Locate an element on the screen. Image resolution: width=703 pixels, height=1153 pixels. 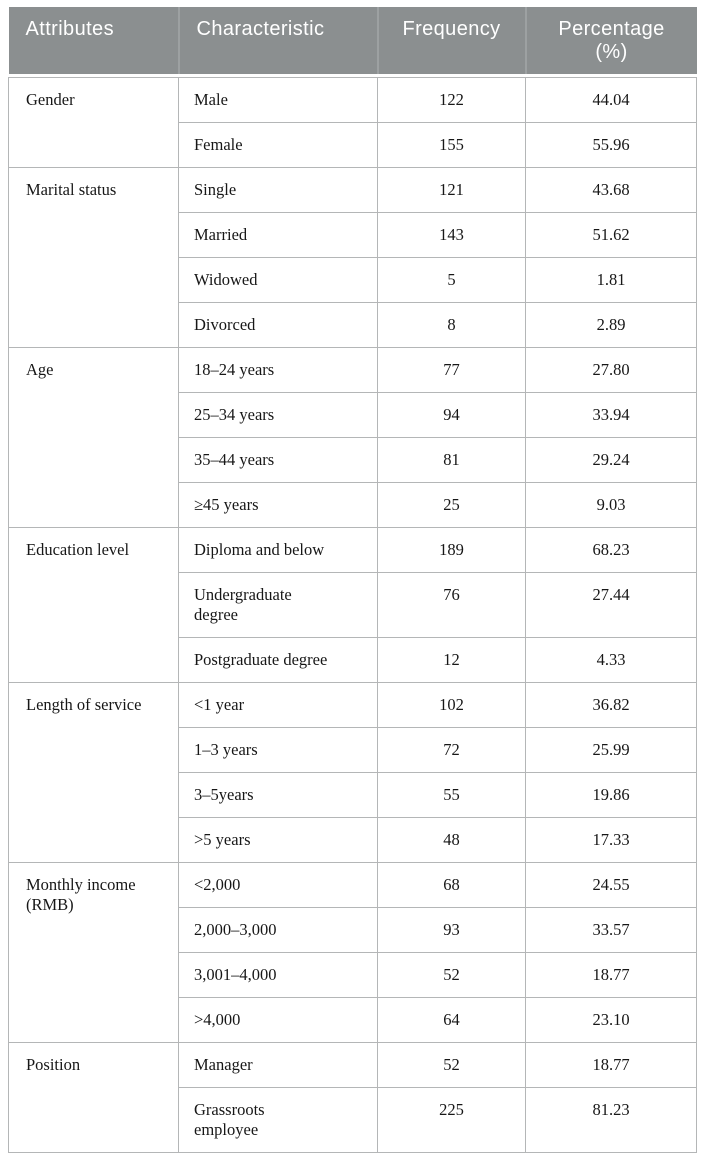
percentage-cell: 27.44 is located at coordinates (611, 605).